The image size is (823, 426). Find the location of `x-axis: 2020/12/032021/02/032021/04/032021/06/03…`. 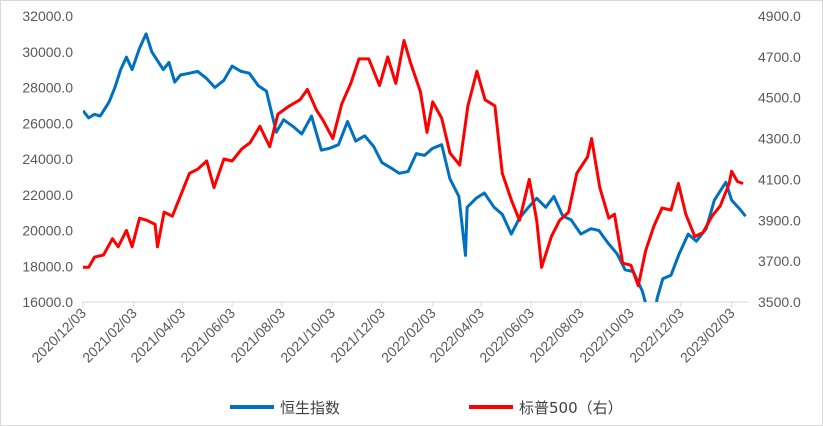

x-axis: 2020/12/032021/02/032021/04/032021/06/03… is located at coordinates (388, 333).